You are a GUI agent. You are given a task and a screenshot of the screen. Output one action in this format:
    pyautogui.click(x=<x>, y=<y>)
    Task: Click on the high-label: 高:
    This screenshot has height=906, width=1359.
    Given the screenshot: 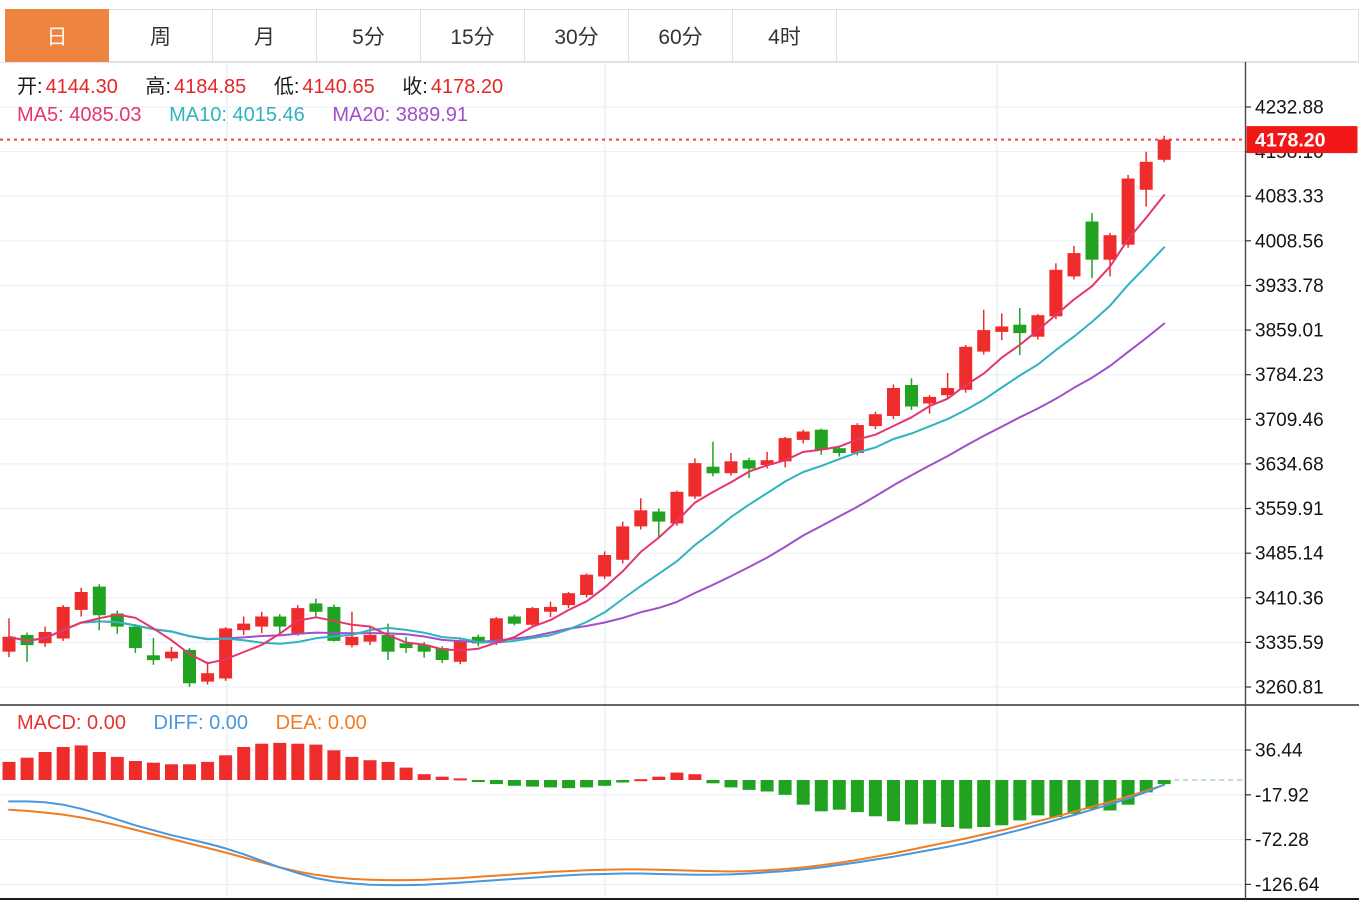 What is the action you would take?
    pyautogui.click(x=158, y=87)
    